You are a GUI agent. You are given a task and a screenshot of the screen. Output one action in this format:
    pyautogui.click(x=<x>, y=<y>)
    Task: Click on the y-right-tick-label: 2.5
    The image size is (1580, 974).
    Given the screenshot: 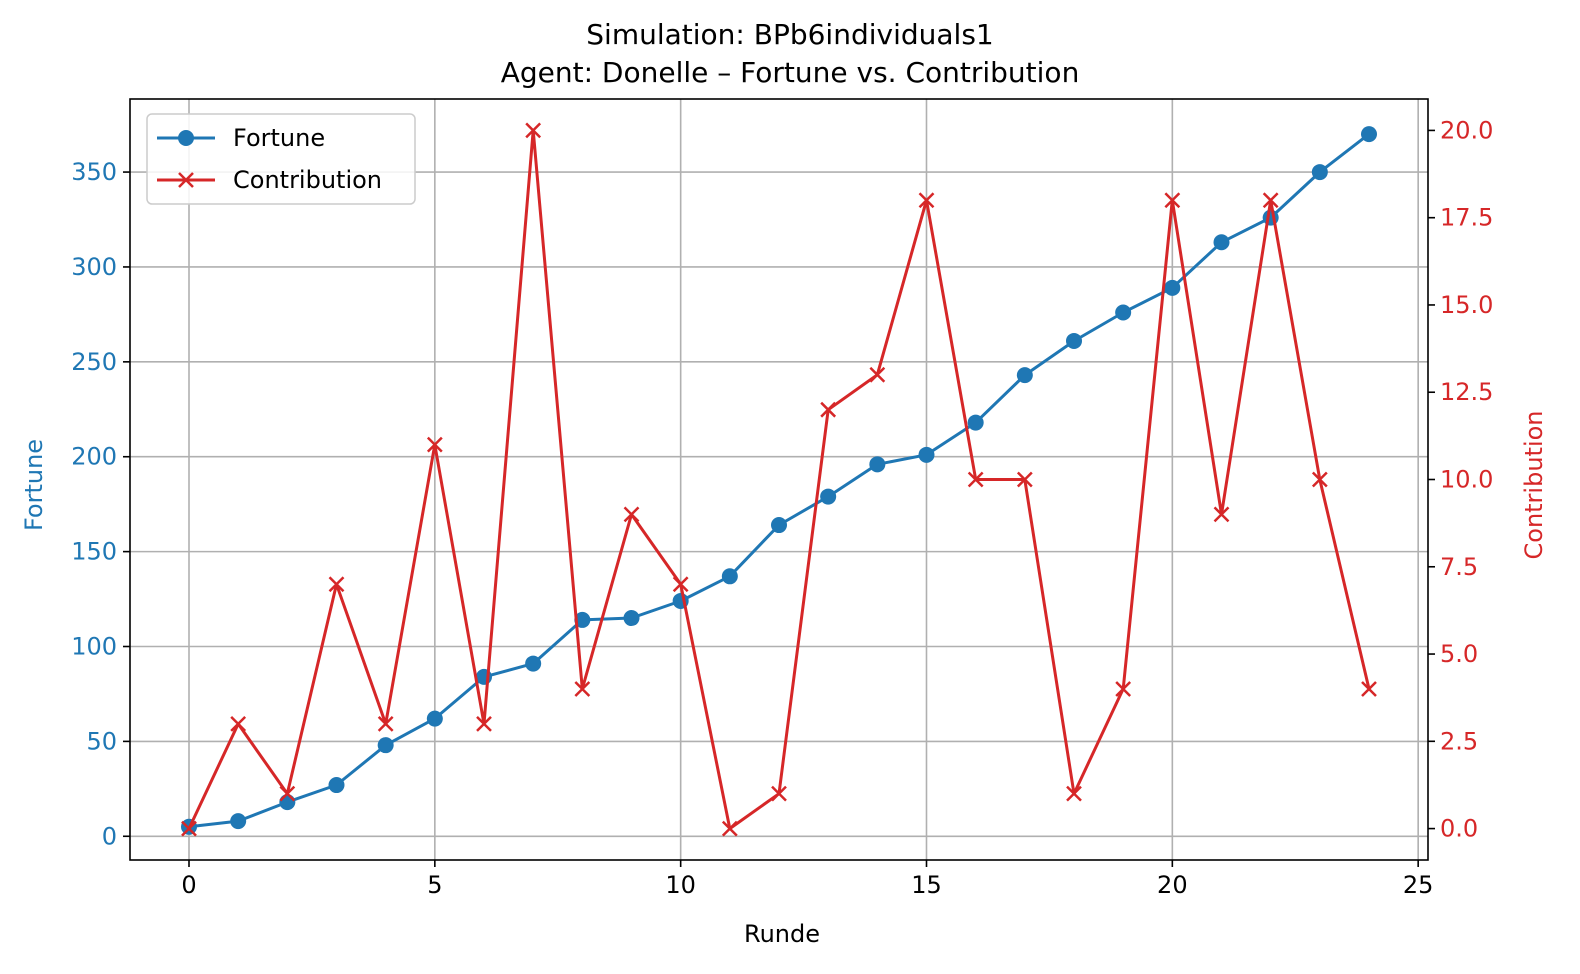 What is the action you would take?
    pyautogui.click(x=1459, y=741)
    